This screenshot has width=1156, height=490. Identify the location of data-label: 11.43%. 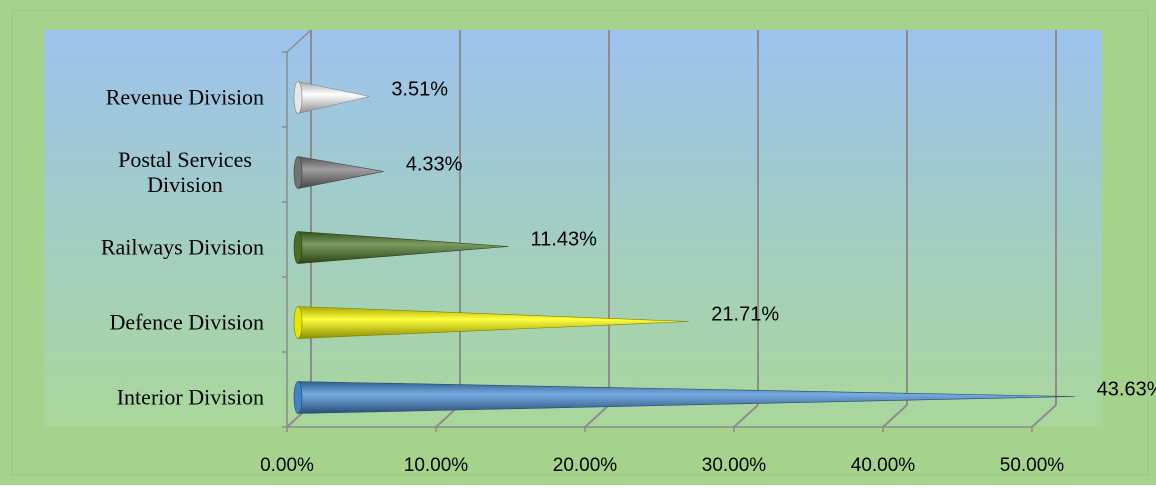
(564, 240).